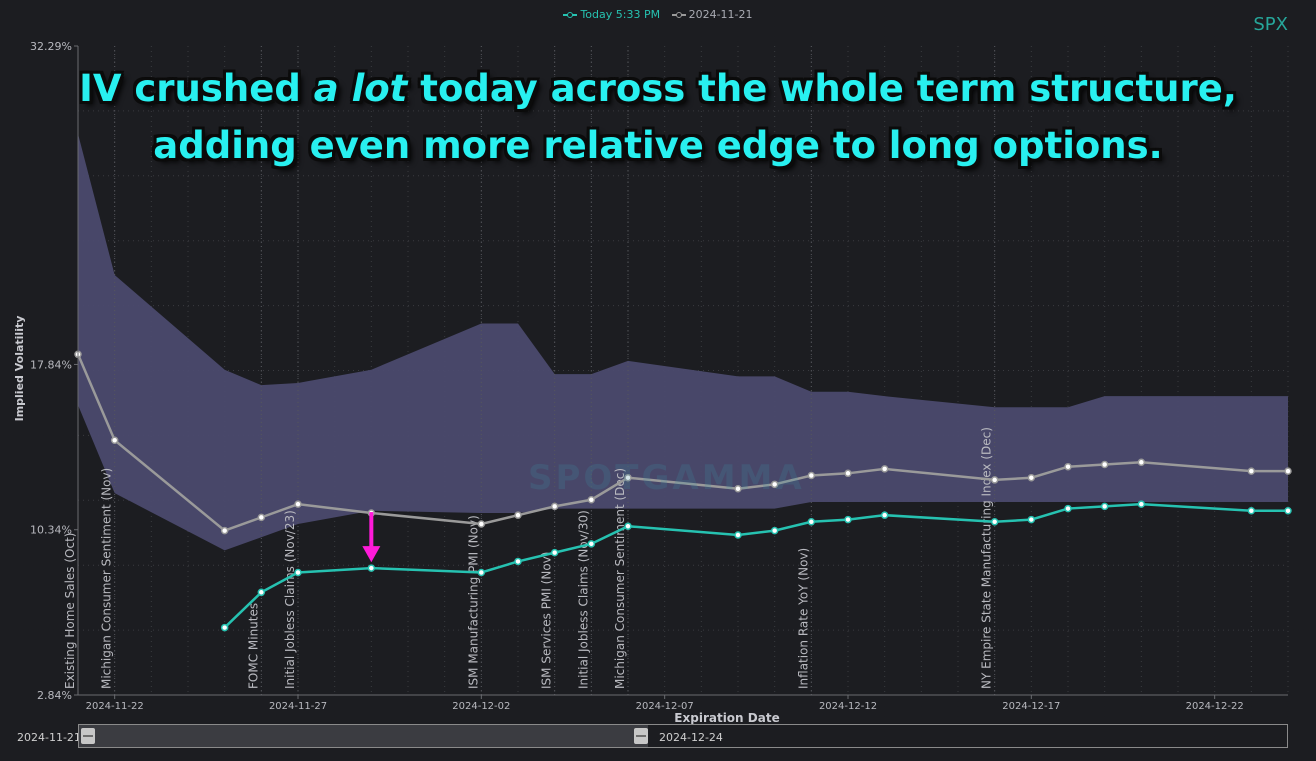 The image size is (1316, 761). I want to click on event-label-1: Michigan Consumer Sentiment (Nov), so click(107, 578).